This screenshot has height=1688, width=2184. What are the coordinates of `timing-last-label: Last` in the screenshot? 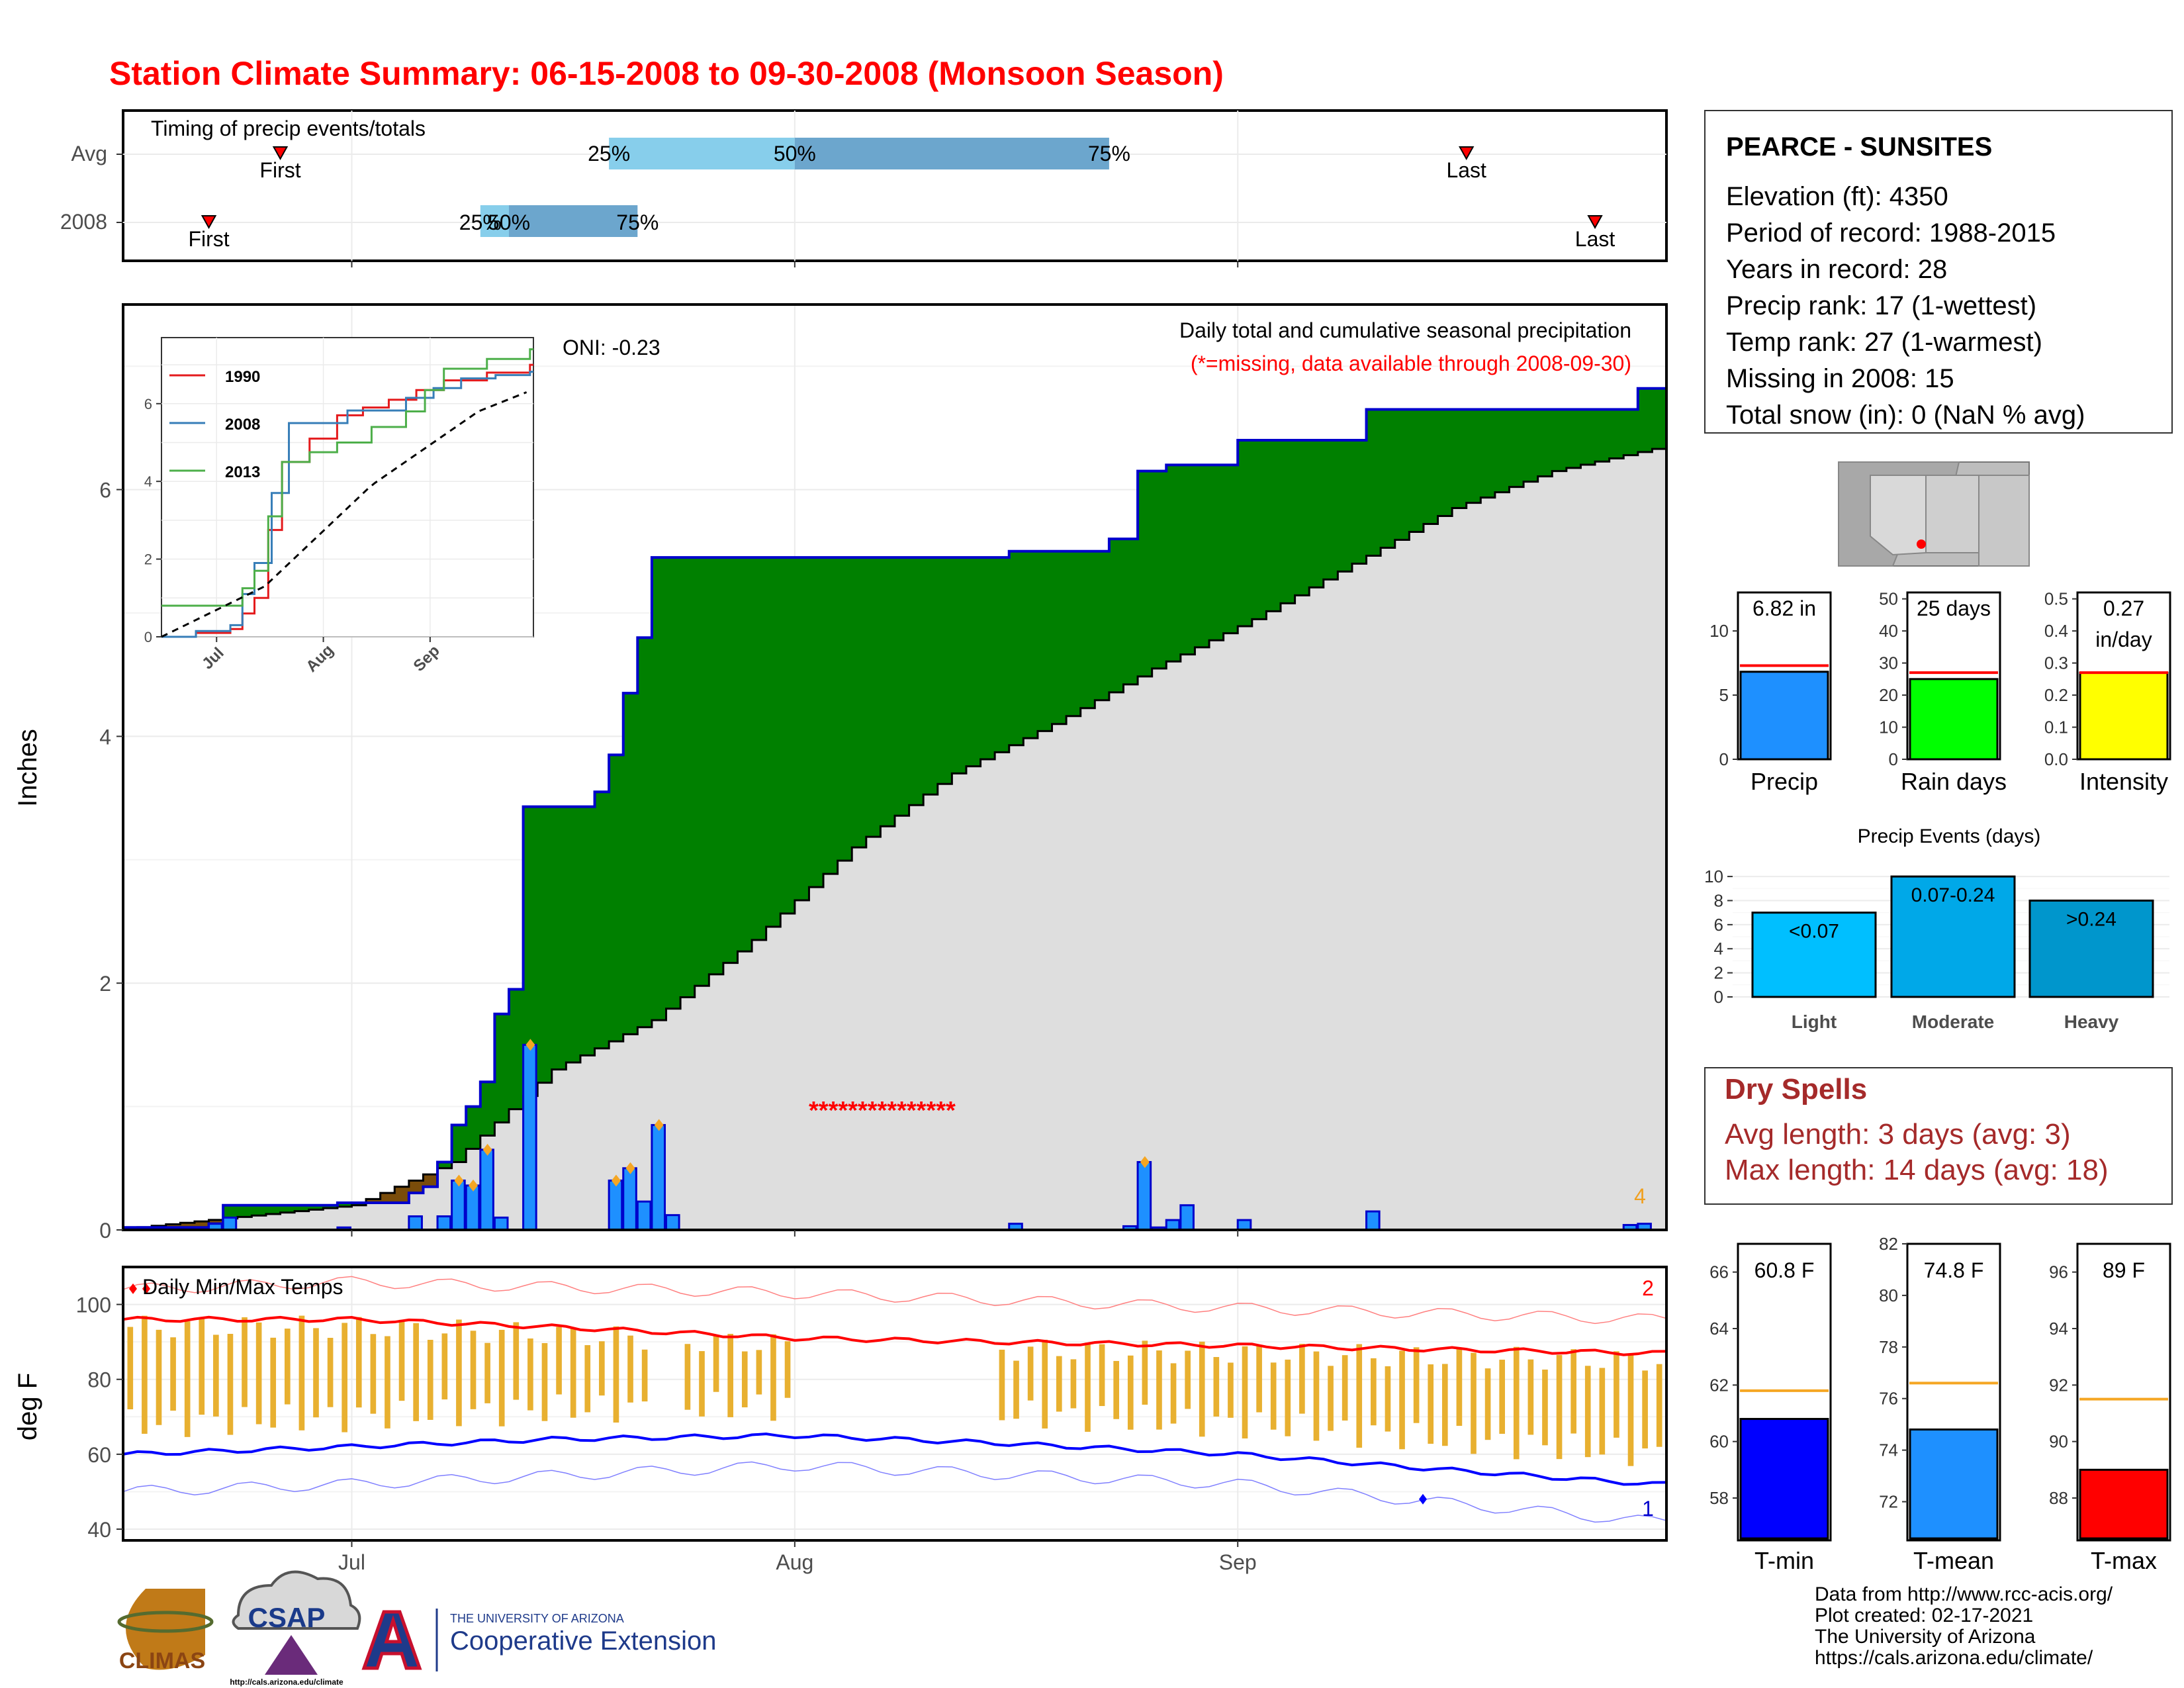 It's located at (1466, 170).